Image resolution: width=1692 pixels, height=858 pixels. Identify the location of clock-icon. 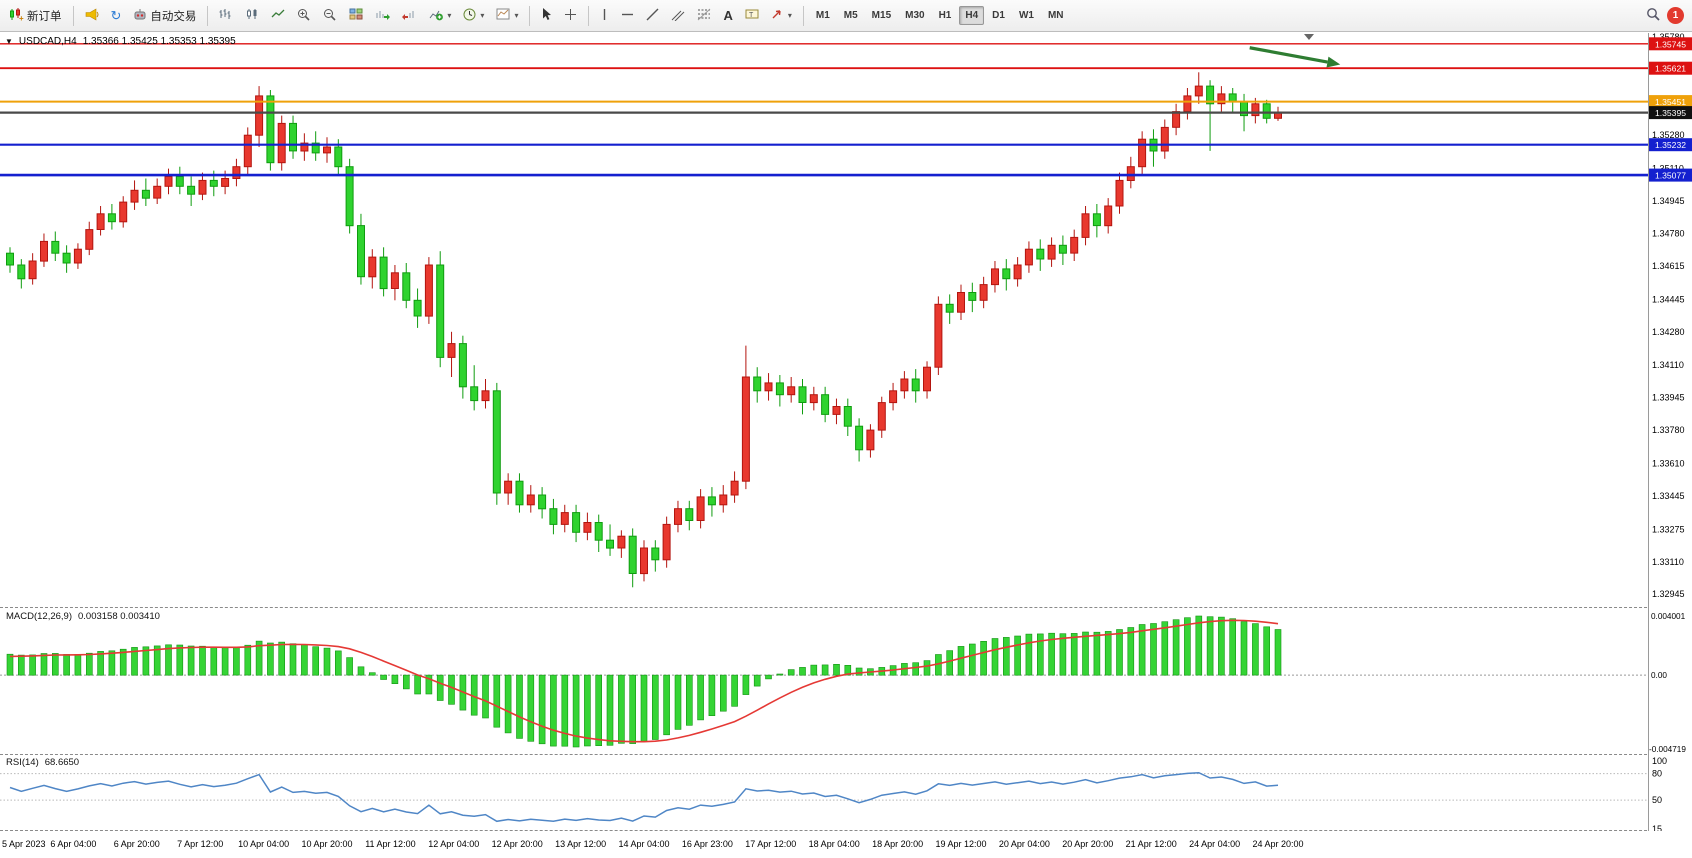
(469, 16).